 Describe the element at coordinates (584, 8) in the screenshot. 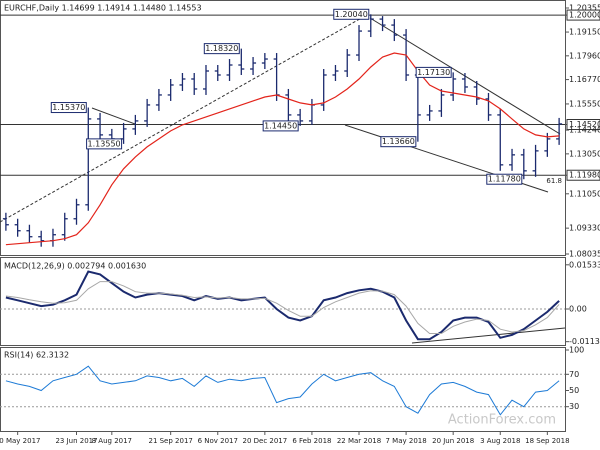

I see `y-tick-label: 1.20355` at that location.